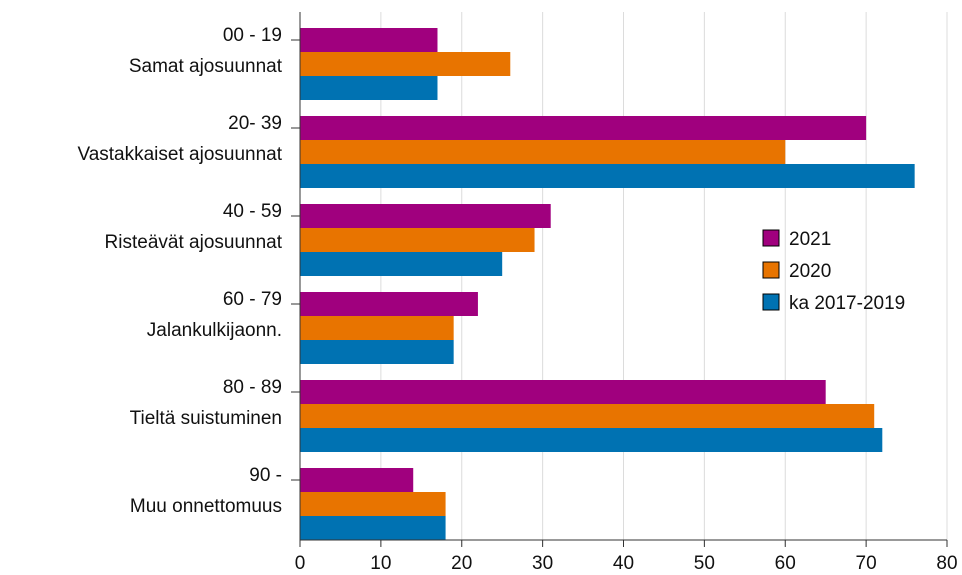 This screenshot has height=575, width=962. Describe the element at coordinates (252, 35) in the screenshot. I see `category-code-label: 00 - 19` at that location.